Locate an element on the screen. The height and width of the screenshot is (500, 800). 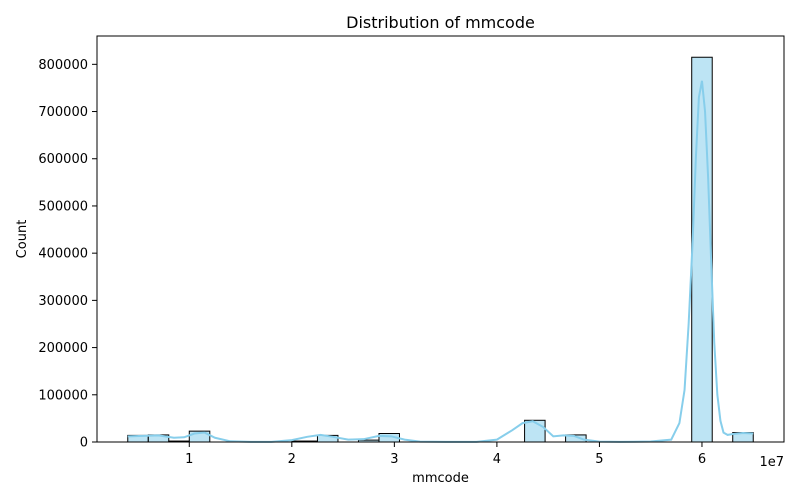
x-tick-label-5: 6 is located at coordinates (702, 459).